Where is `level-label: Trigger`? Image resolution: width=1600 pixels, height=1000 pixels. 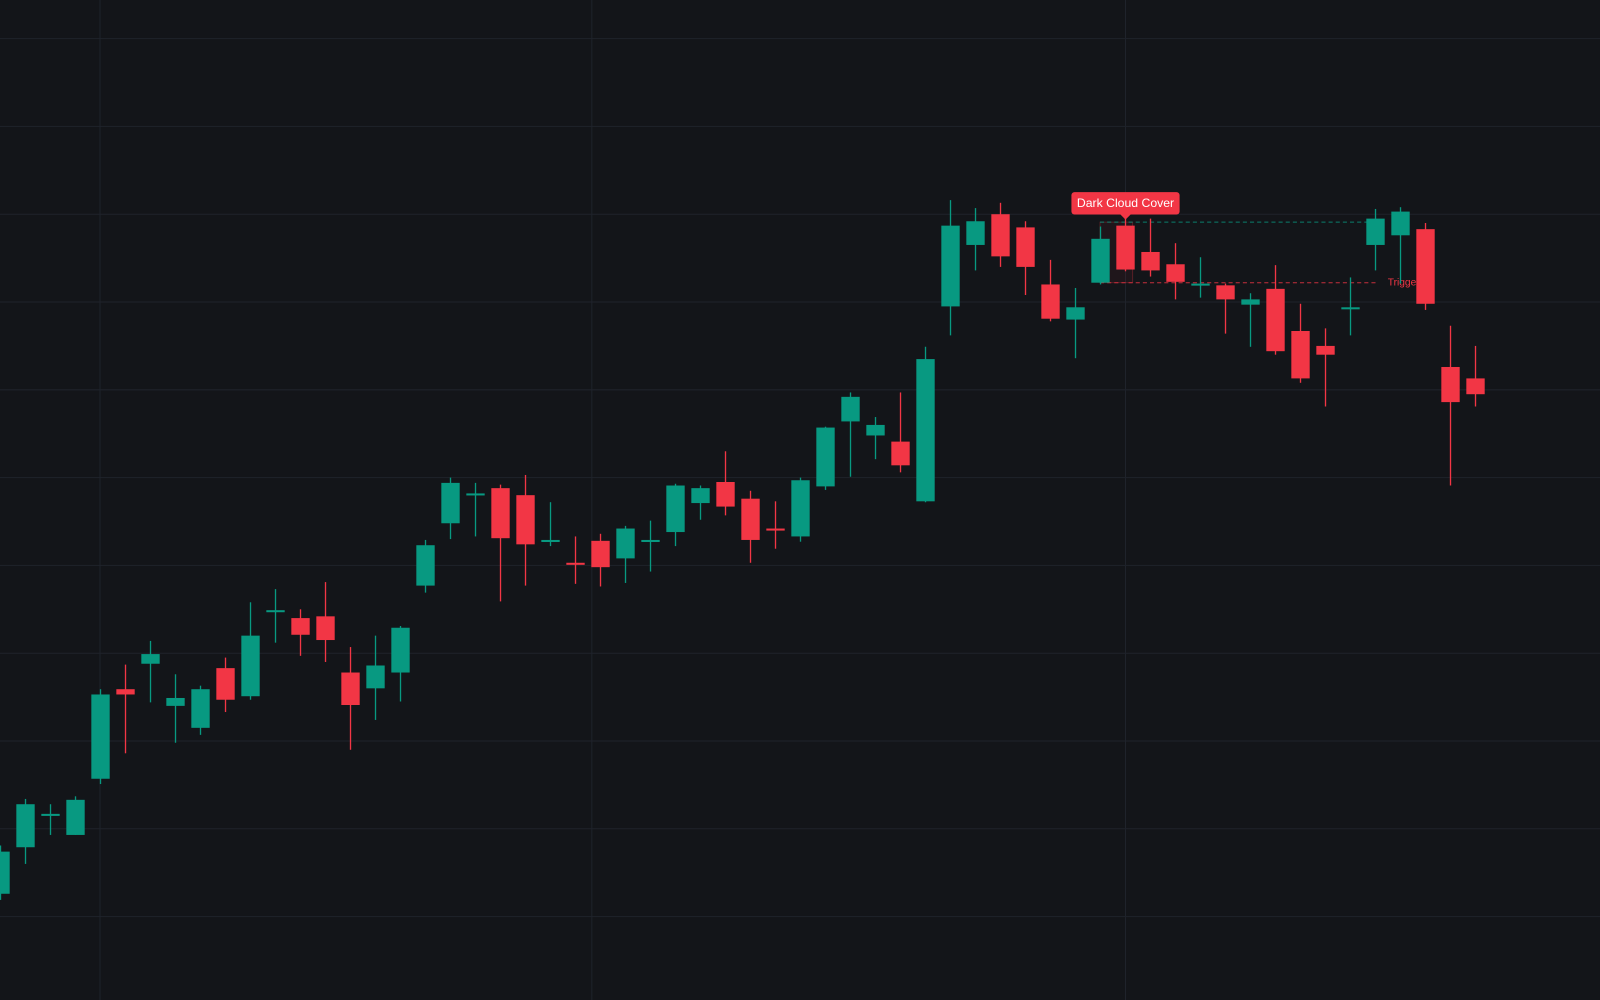
level-label: Trigger is located at coordinates (1404, 282).